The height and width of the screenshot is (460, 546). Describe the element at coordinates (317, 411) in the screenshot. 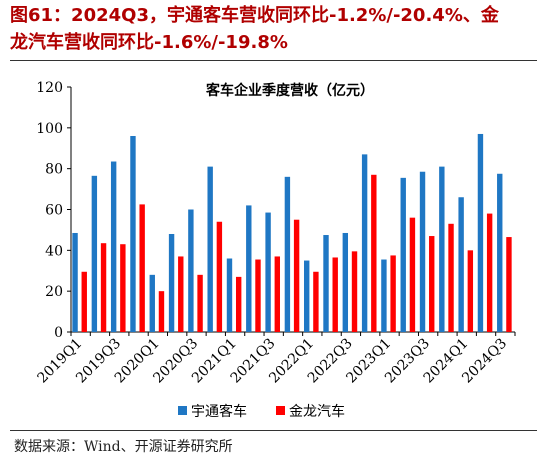

I see `legend-label: 金龙汽车` at that location.